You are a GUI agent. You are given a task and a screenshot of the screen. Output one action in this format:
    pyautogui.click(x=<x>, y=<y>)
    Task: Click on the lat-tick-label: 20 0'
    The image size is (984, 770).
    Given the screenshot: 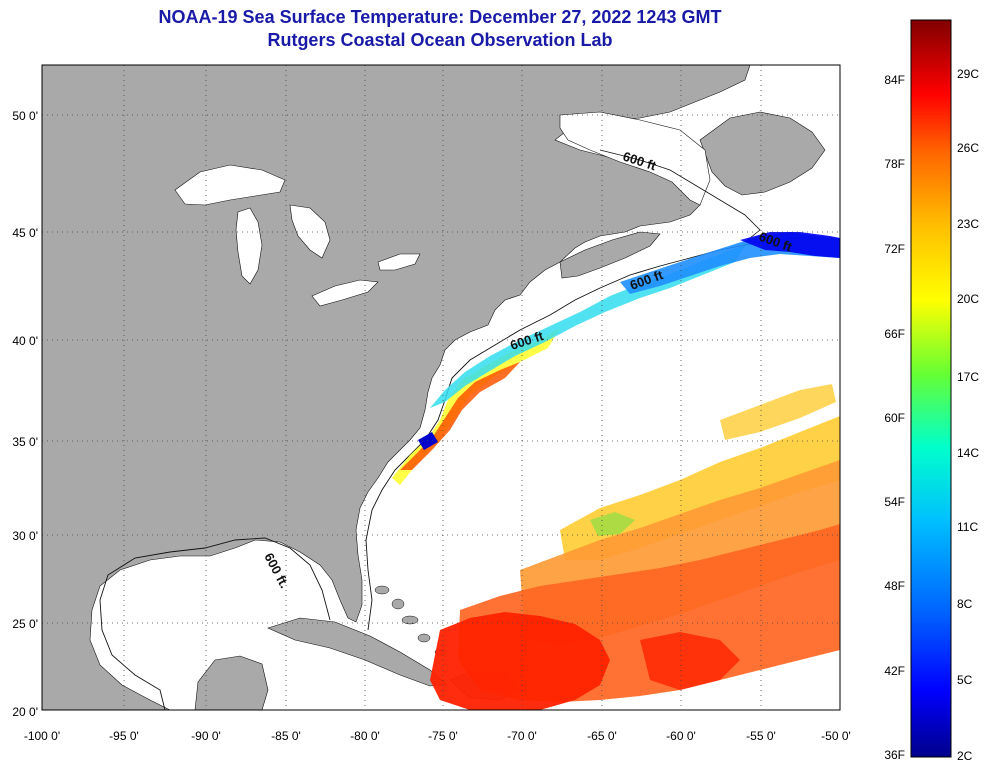 What is the action you would take?
    pyautogui.click(x=25, y=712)
    